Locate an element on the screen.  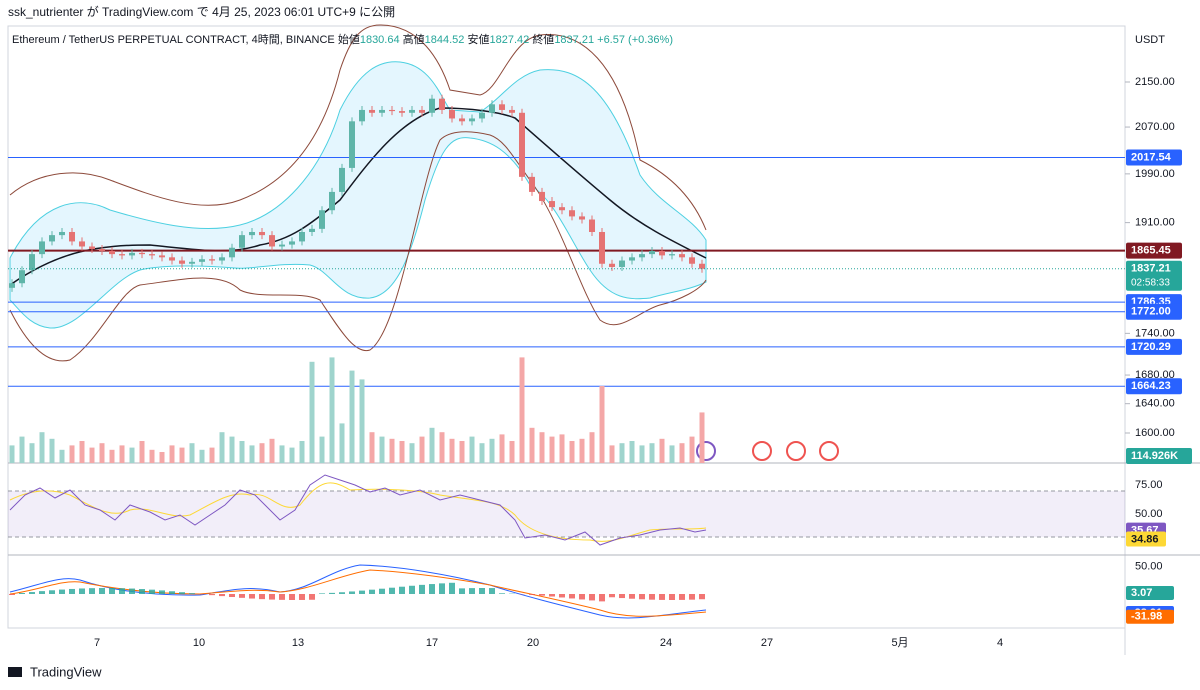
price-tick-label: 1600.00 is located at coordinates (1155, 433).